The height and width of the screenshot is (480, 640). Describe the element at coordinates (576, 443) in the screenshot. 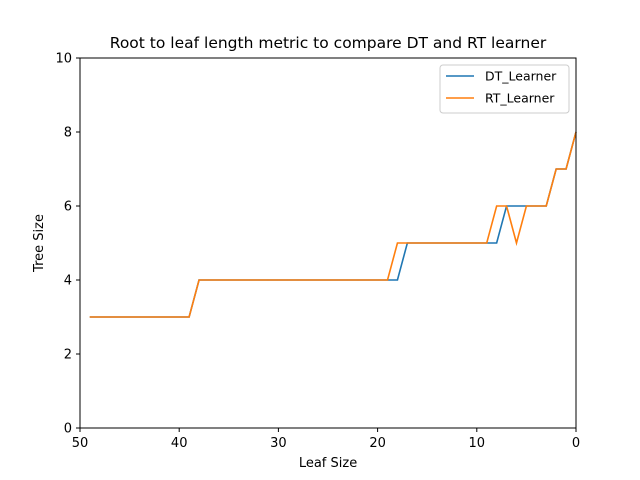

I see `x-tick-label: 0` at that location.